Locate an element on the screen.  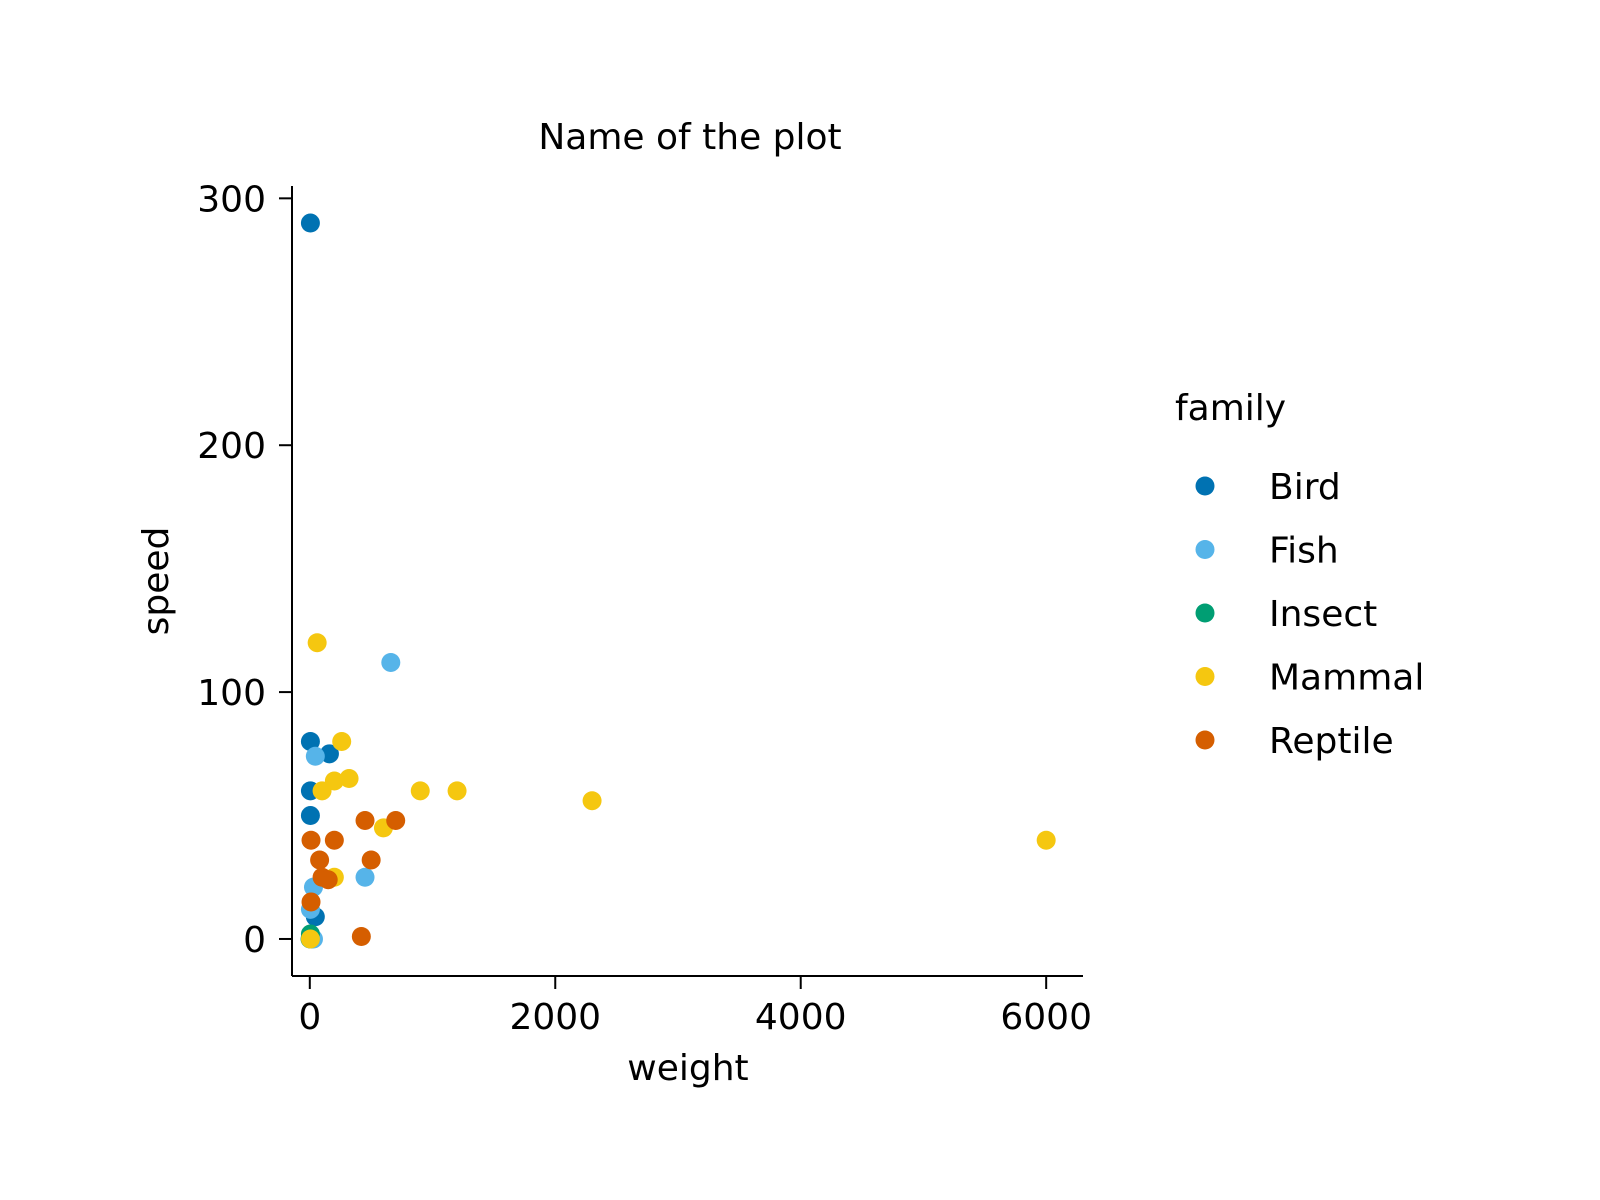
legend-title: family is located at coordinates (1230, 408).